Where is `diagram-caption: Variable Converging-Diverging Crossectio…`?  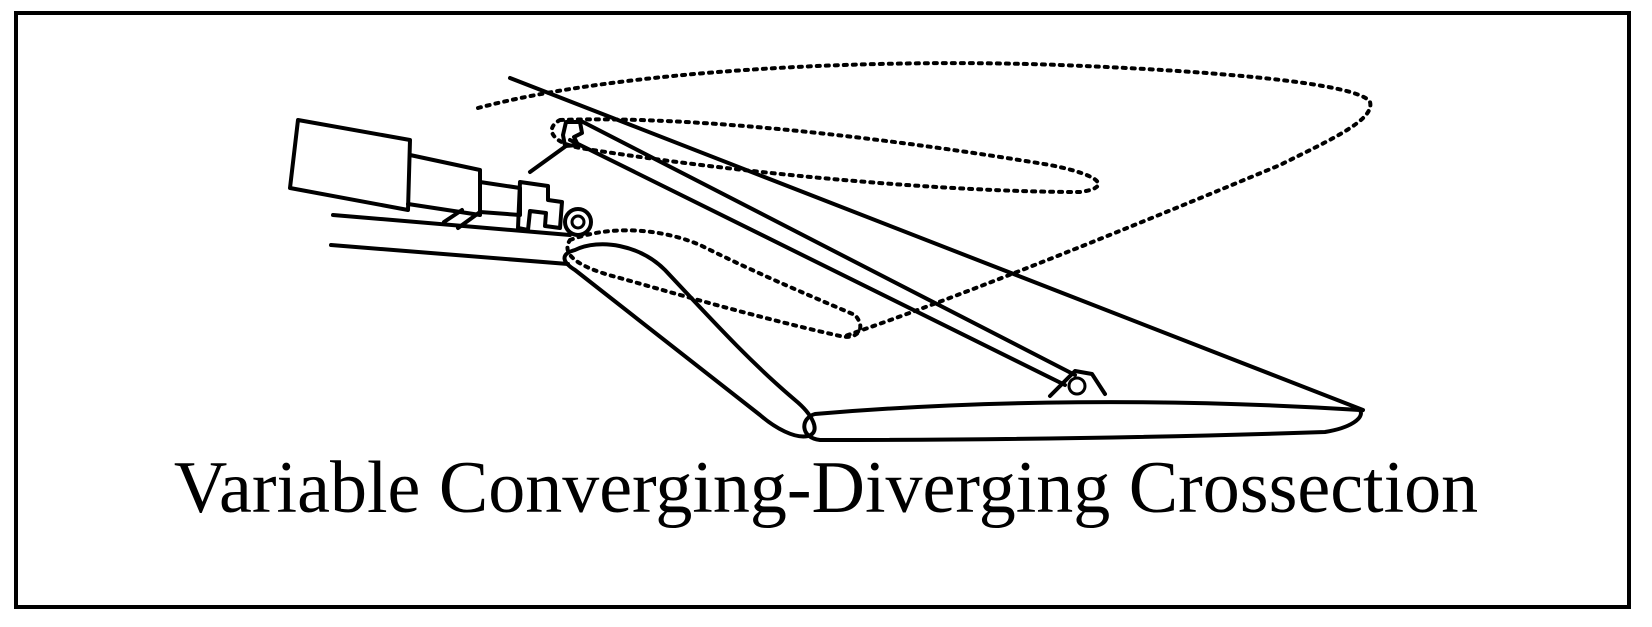
diagram-caption: Variable Converging-Diverging Crossectio… is located at coordinates (826, 488).